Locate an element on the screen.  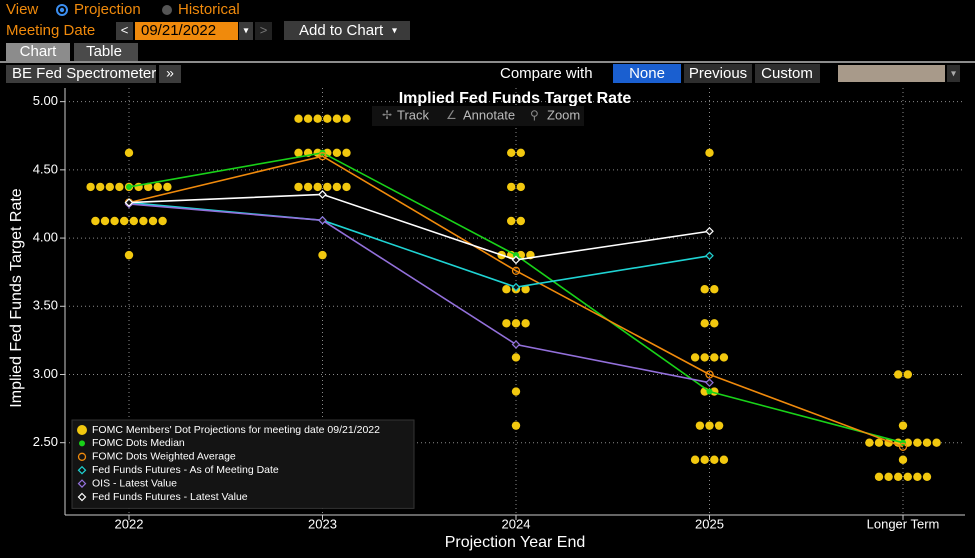
compare-option: Previous is located at coordinates (718, 73).